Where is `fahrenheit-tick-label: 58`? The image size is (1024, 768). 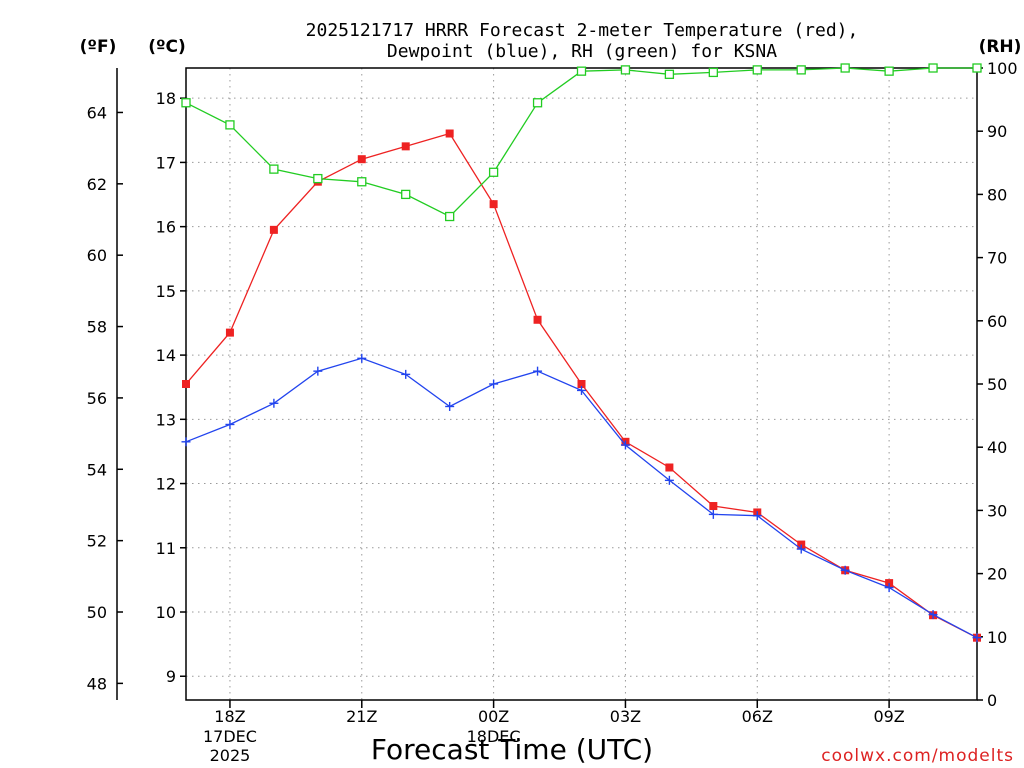 fahrenheit-tick-label: 58 is located at coordinates (97, 327).